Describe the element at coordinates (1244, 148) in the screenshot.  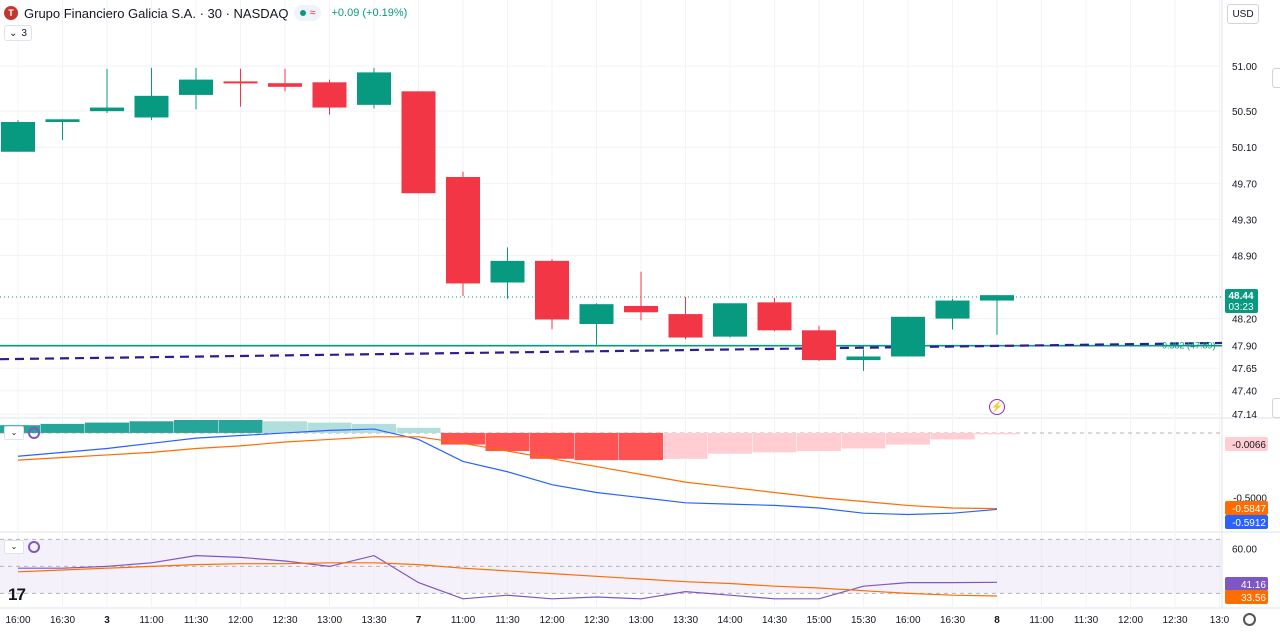
I see `price-tick-label: 50.10` at that location.